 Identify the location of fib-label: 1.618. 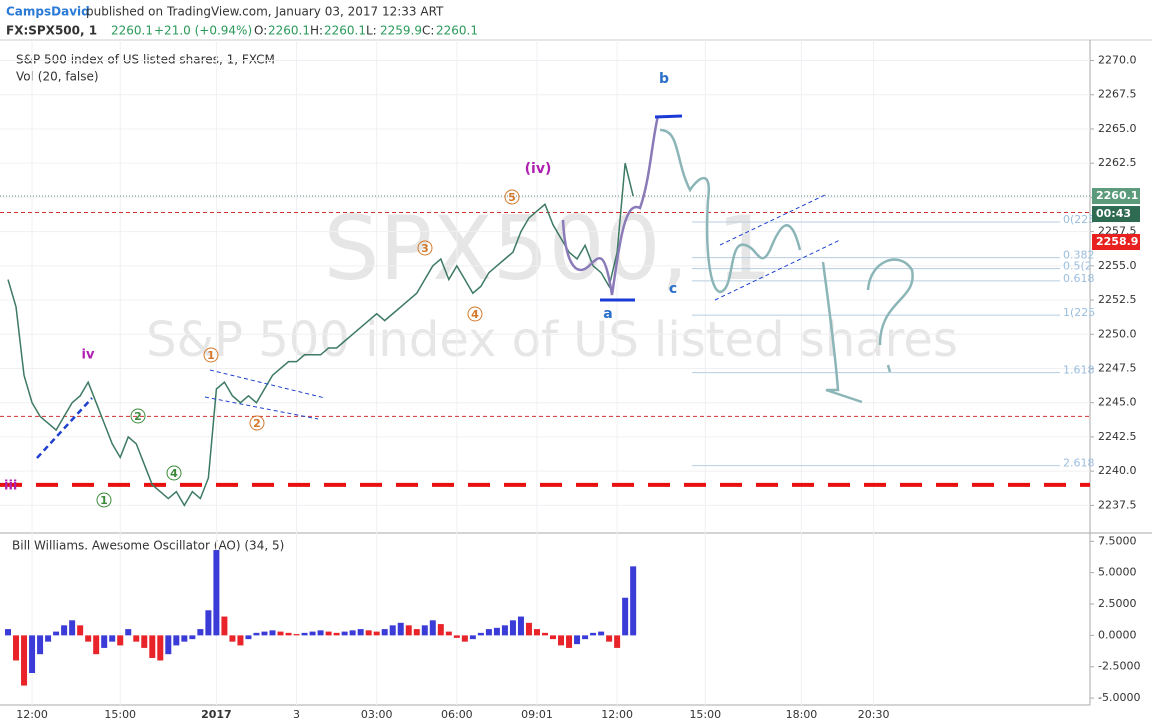
(1079, 370).